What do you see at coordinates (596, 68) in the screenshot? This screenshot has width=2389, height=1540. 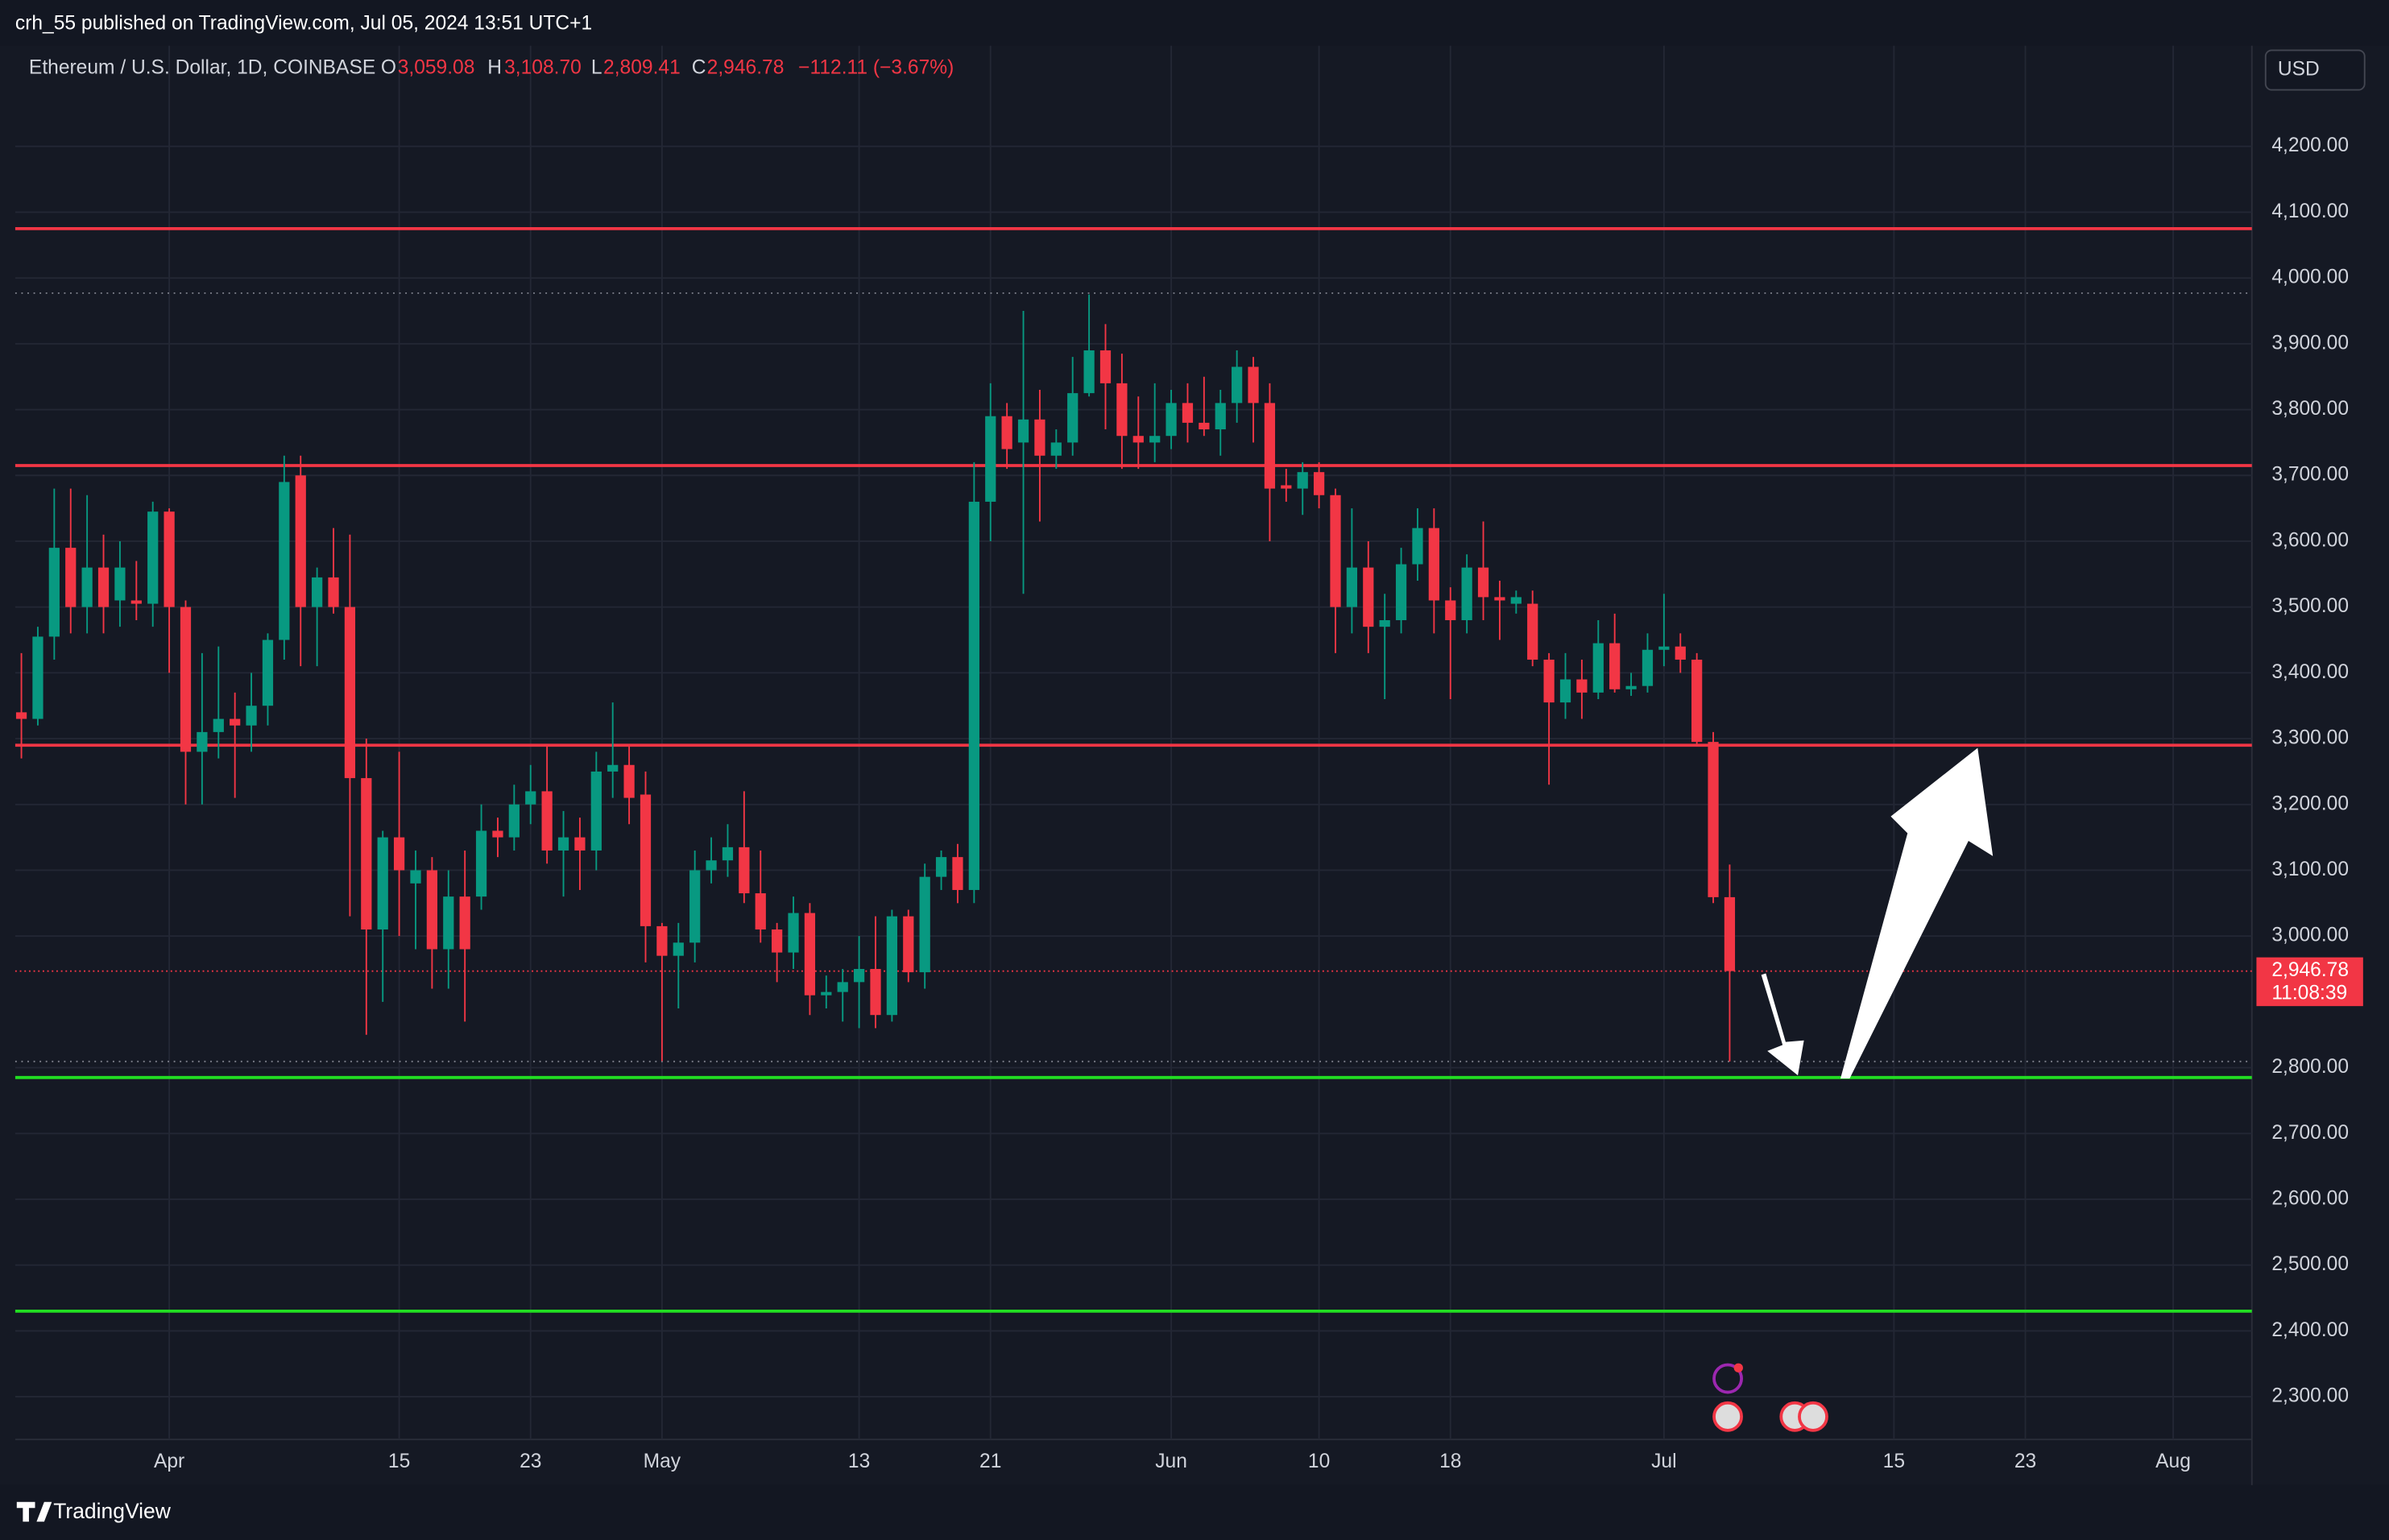 I see `ohlc-key: L` at bounding box center [596, 68].